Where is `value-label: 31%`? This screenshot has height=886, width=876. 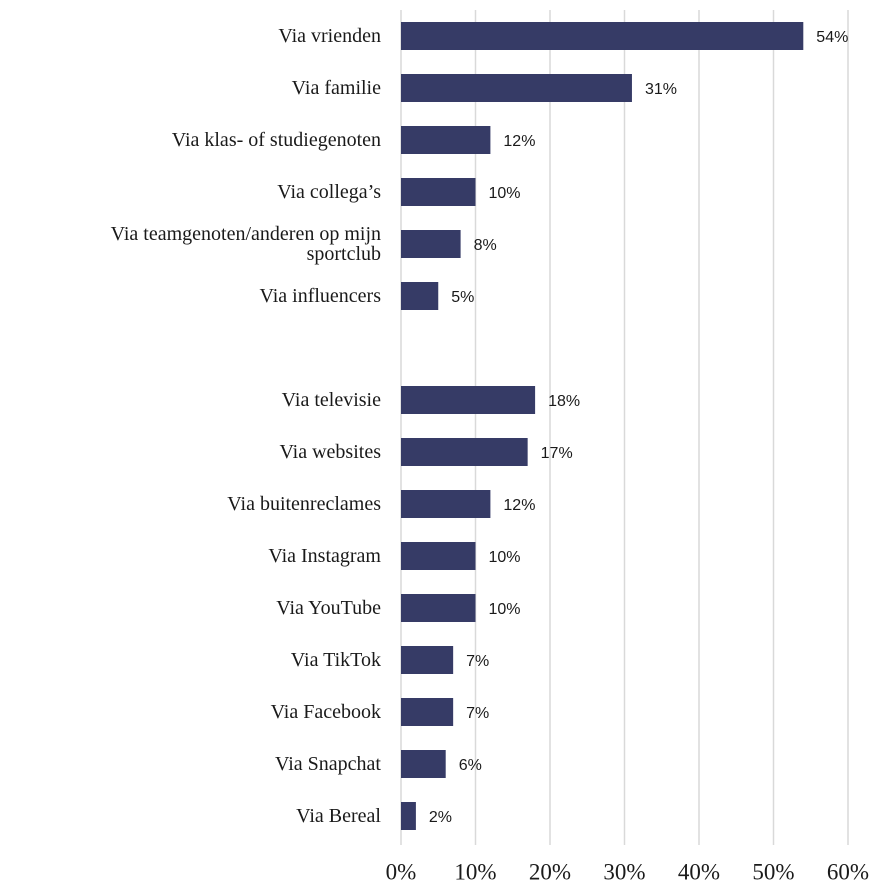
value-label: 31% is located at coordinates (661, 89).